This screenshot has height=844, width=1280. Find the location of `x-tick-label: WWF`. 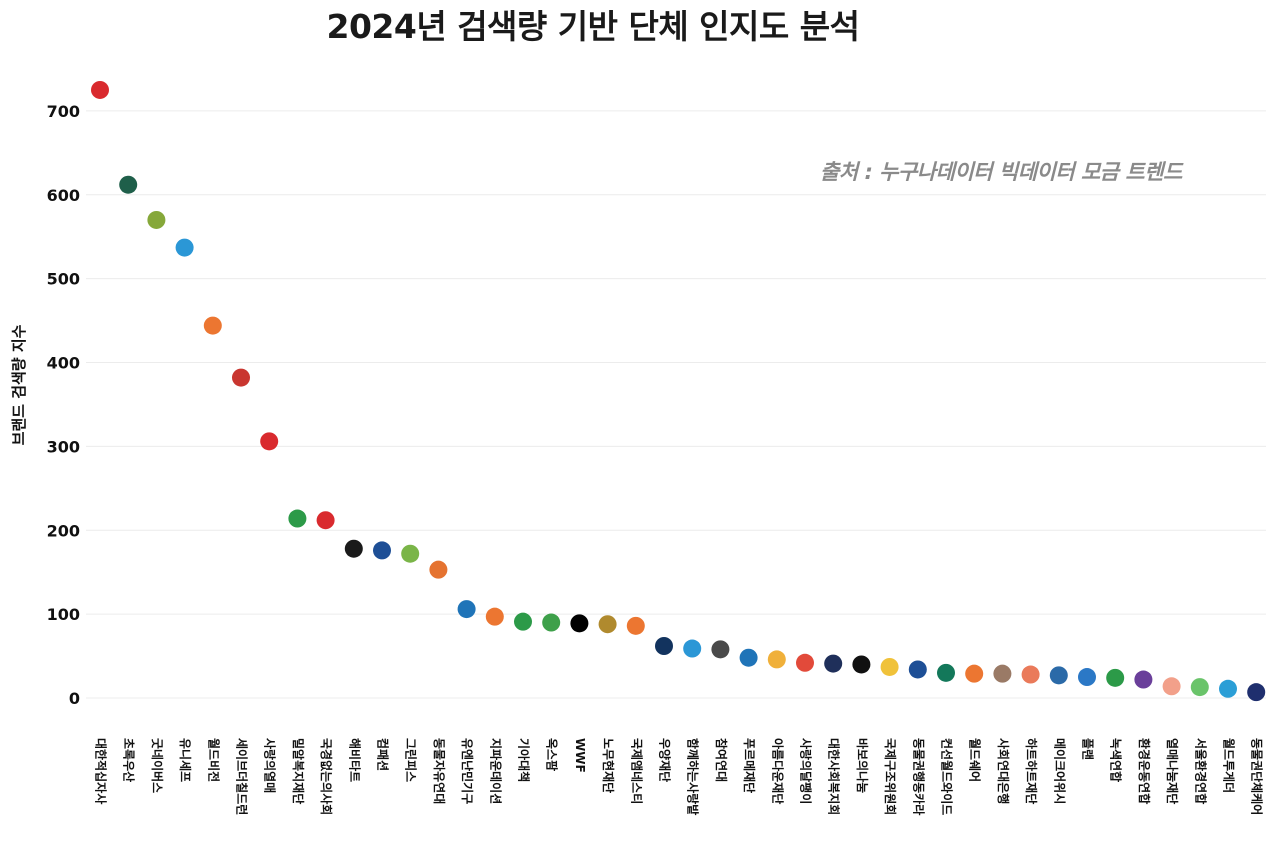

x-tick-label: WWF is located at coordinates (580, 755).